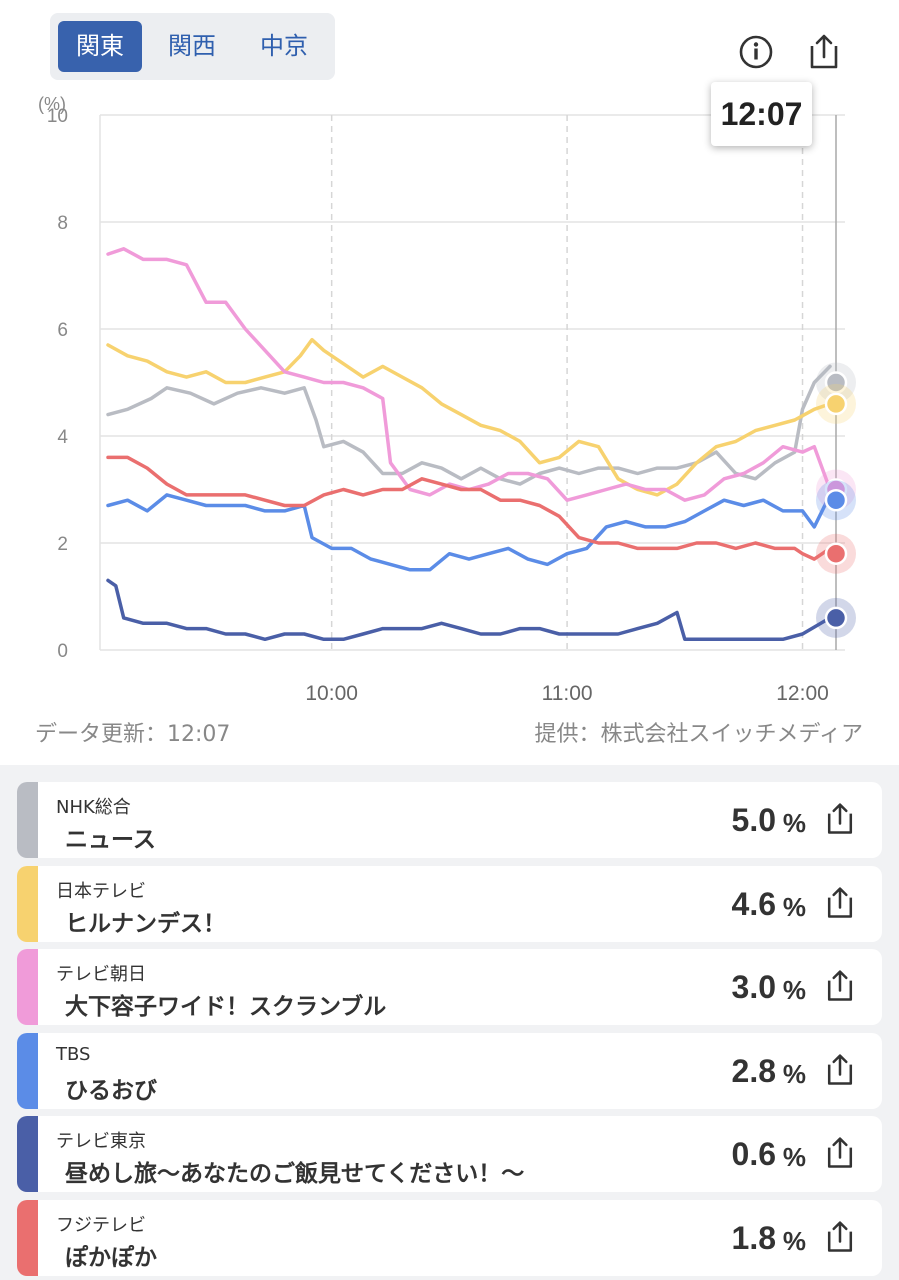  What do you see at coordinates (761, 114) in the screenshot?
I see `time-tooltip: 12:07` at bounding box center [761, 114].